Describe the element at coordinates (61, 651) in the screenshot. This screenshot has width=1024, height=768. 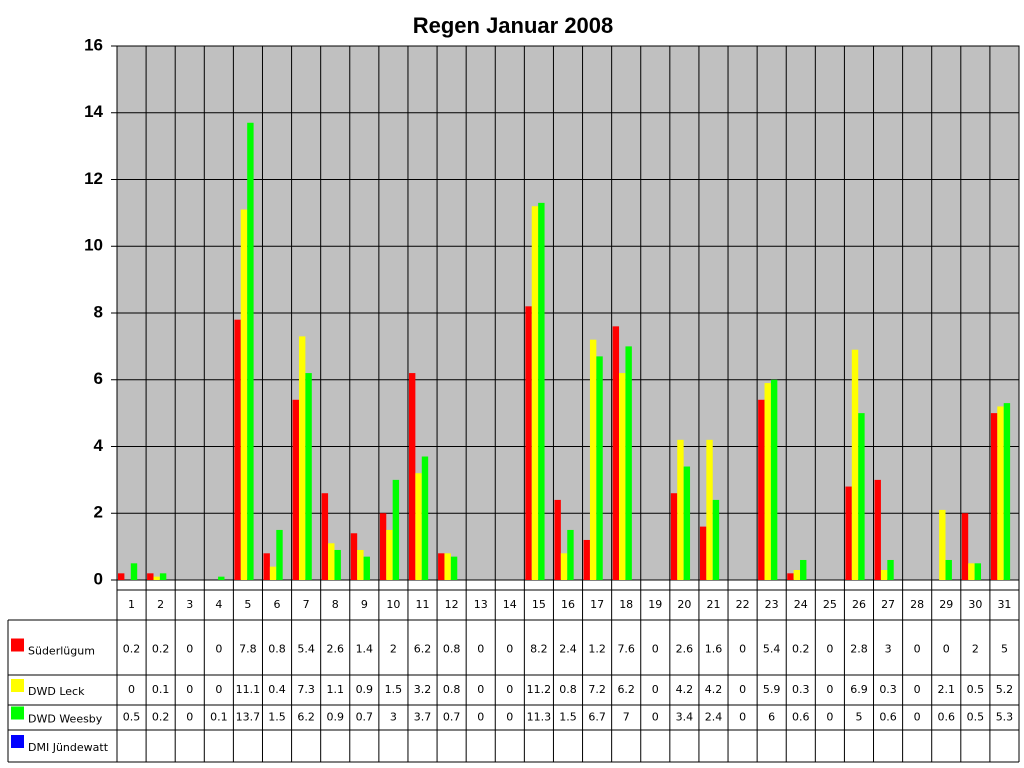
I see `legend-label: Süderlügum` at that location.